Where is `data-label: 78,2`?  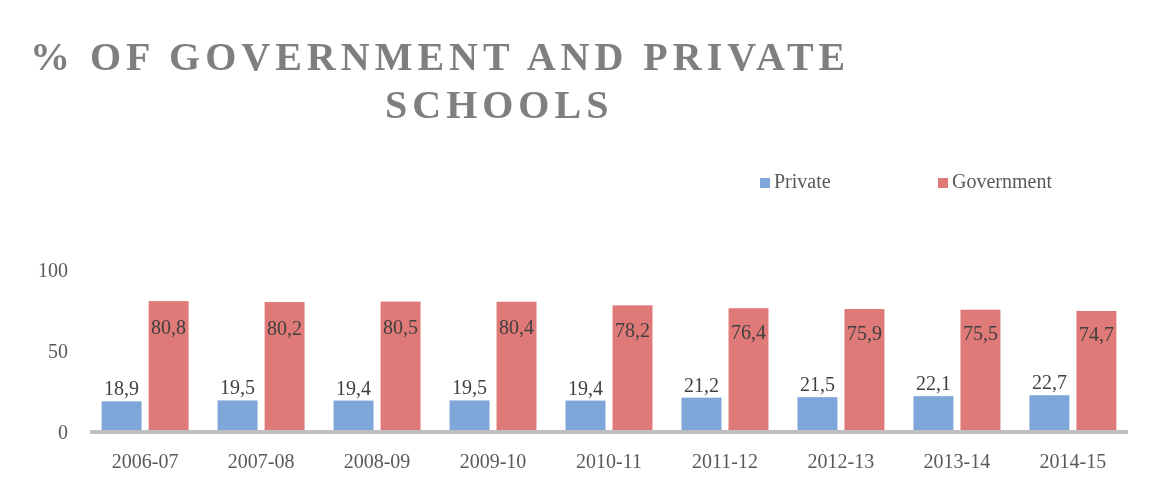 data-label: 78,2 is located at coordinates (633, 329).